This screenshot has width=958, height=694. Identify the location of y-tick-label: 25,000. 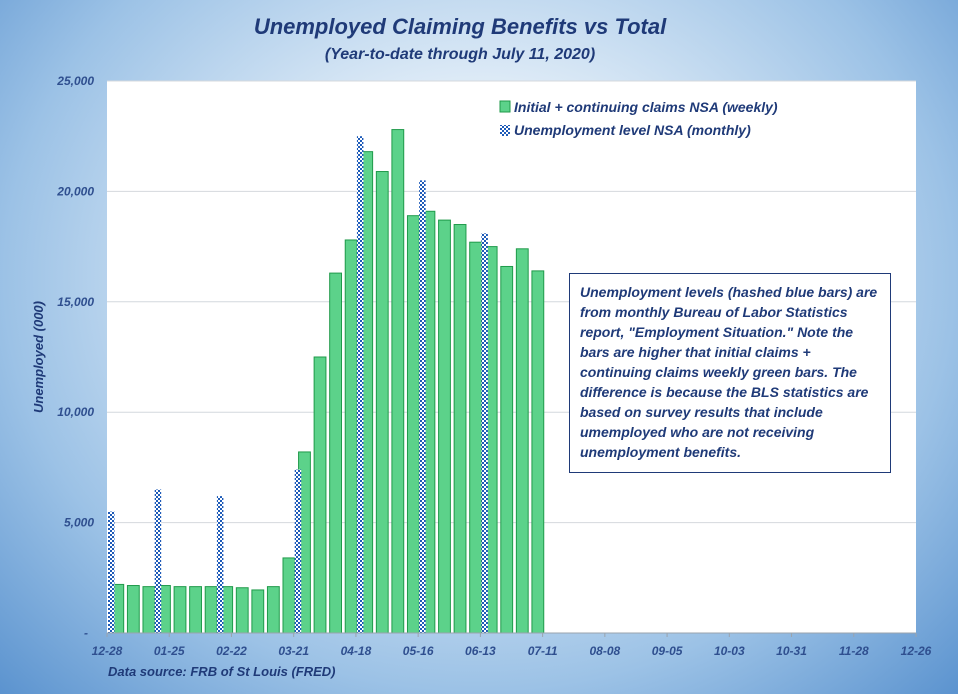
(75, 81).